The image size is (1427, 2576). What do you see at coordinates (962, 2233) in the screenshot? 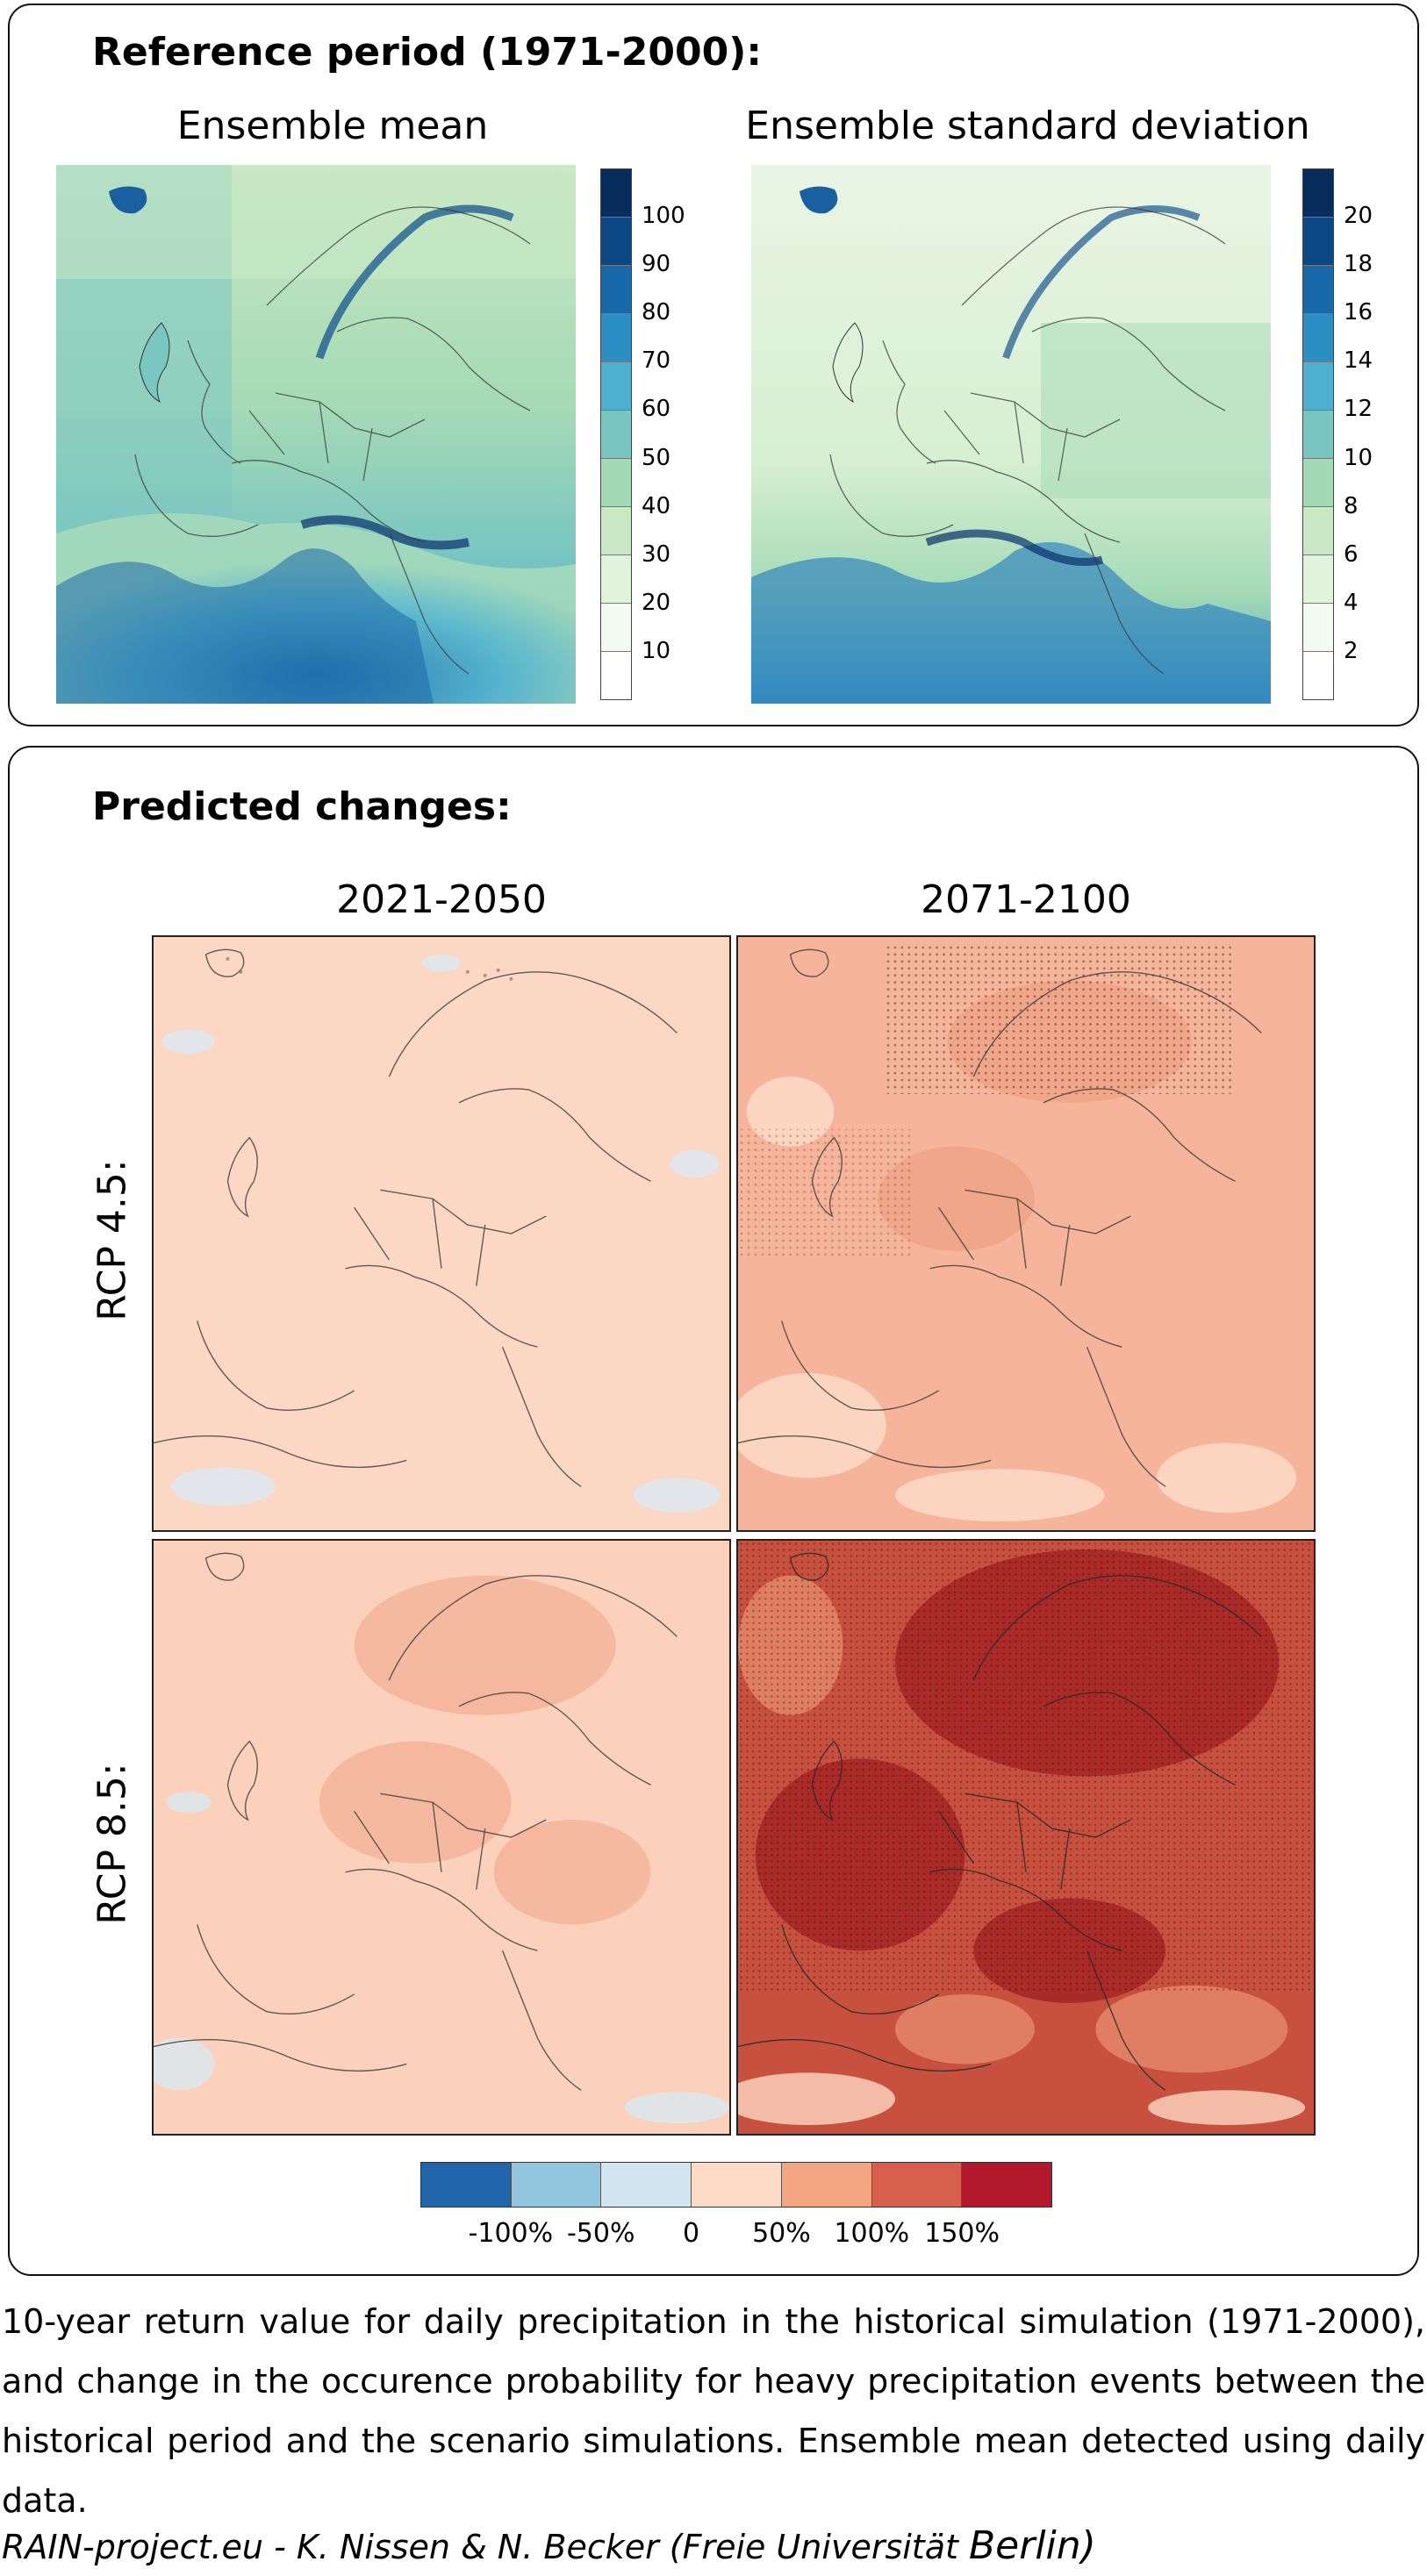
I see `colorbar-tick-label: 150%` at bounding box center [962, 2233].